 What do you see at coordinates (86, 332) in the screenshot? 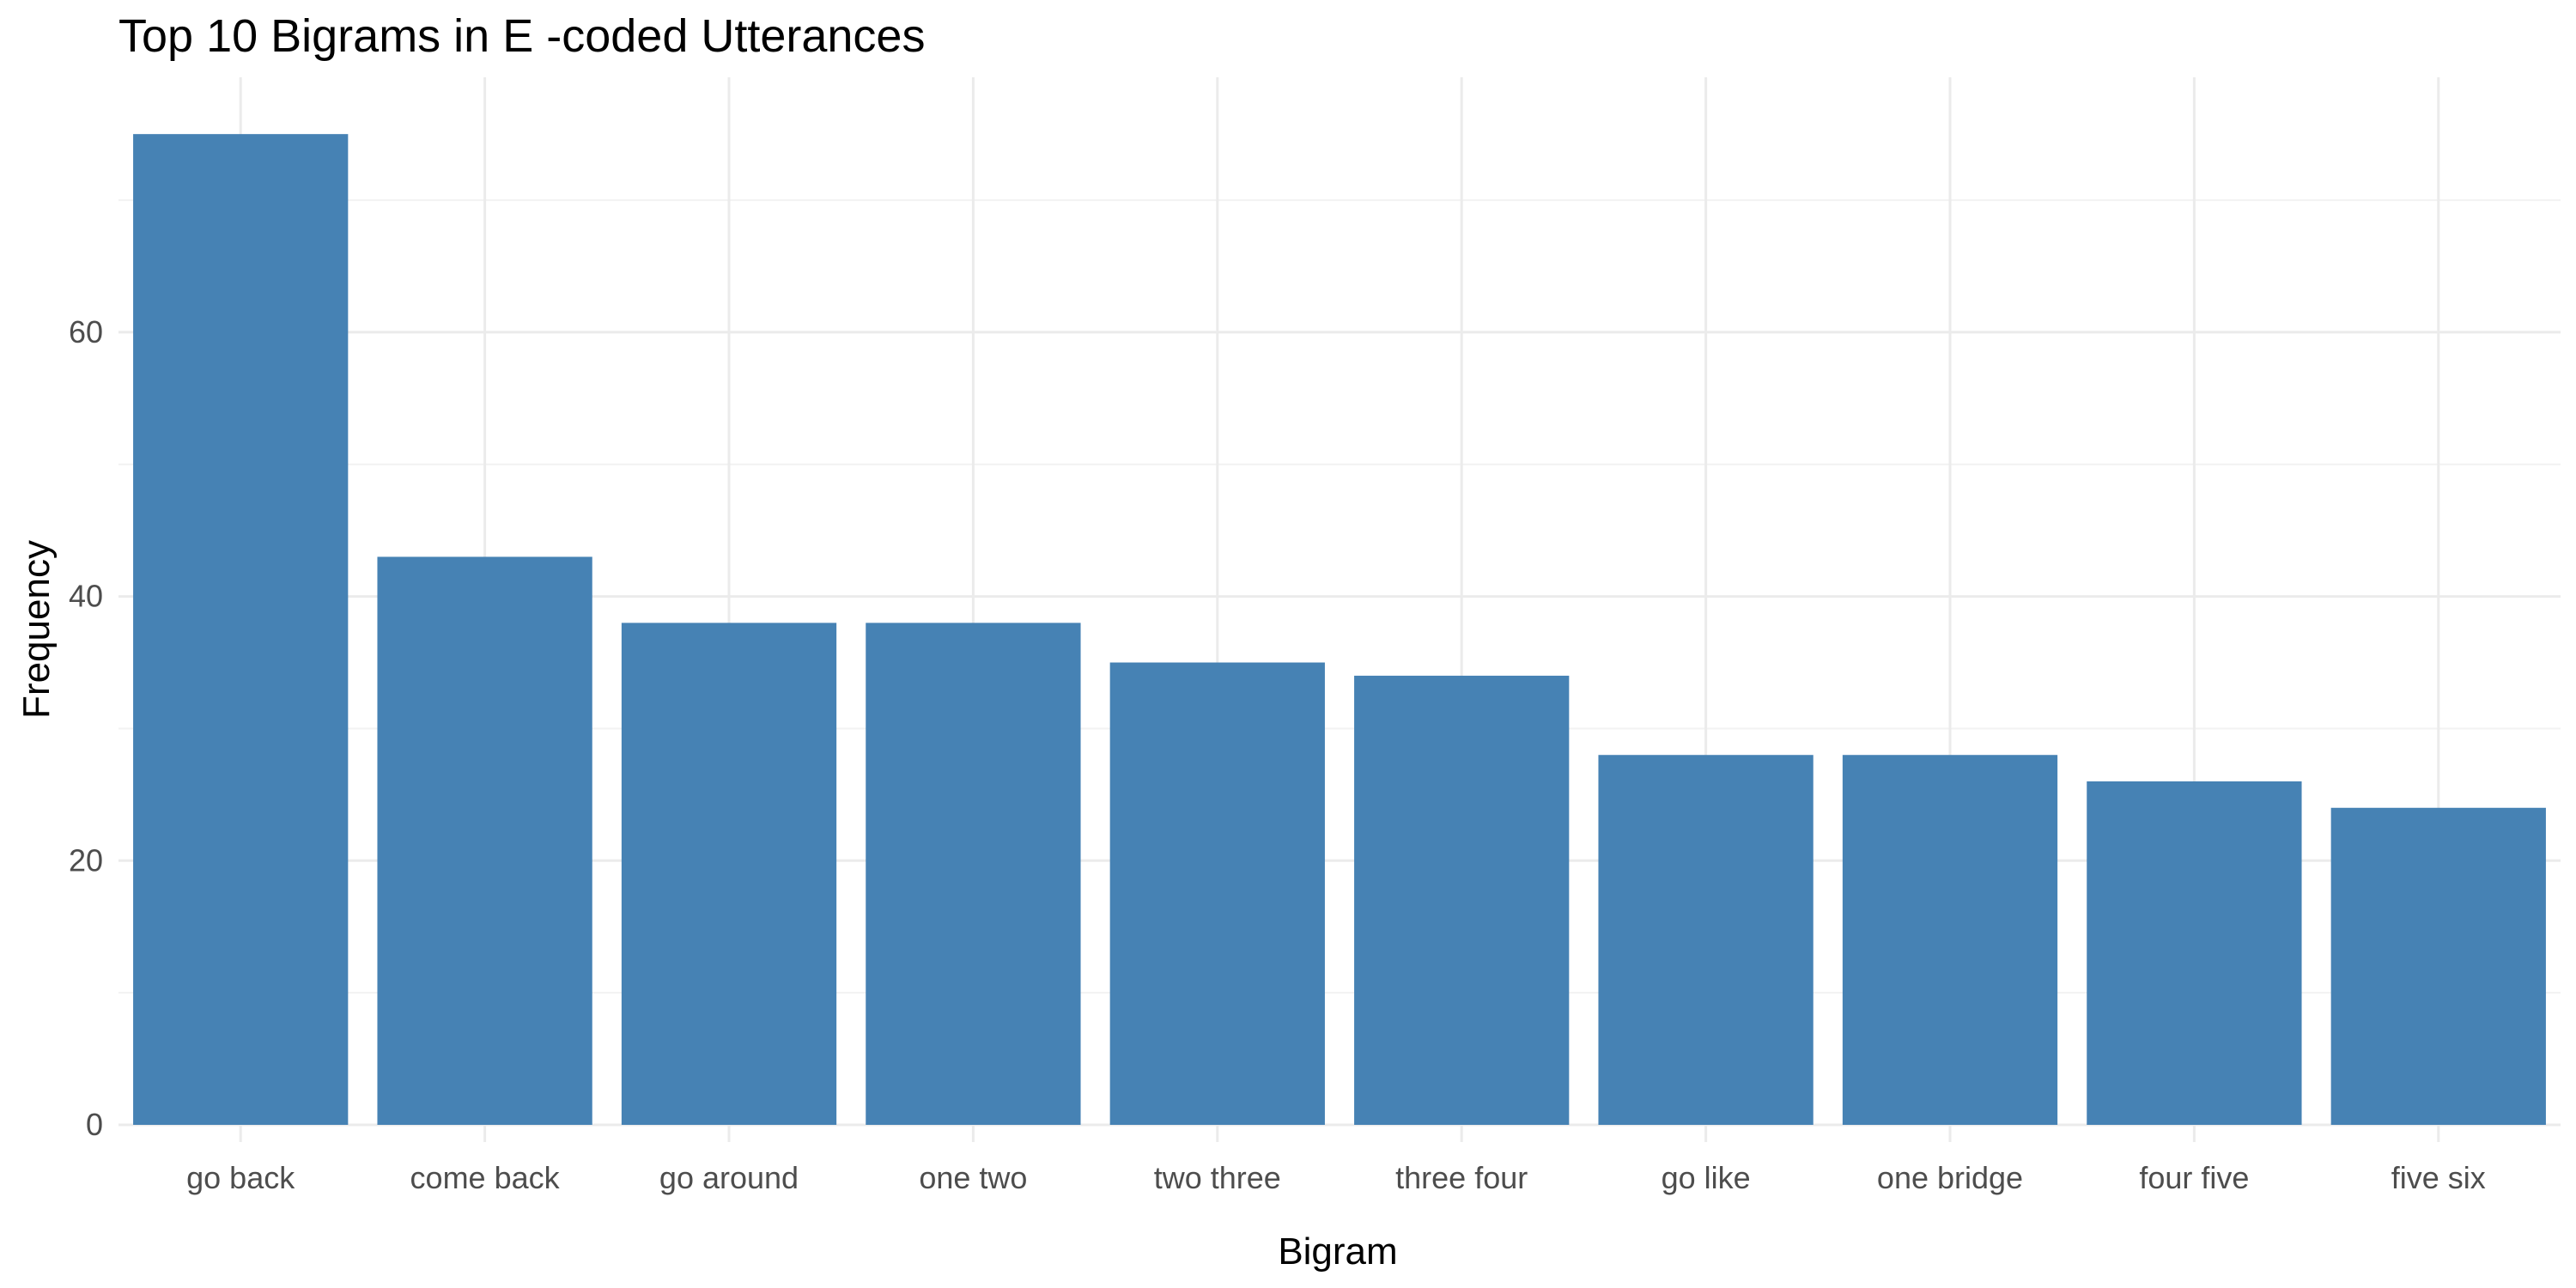
I see `y-tick-label: 60` at bounding box center [86, 332].